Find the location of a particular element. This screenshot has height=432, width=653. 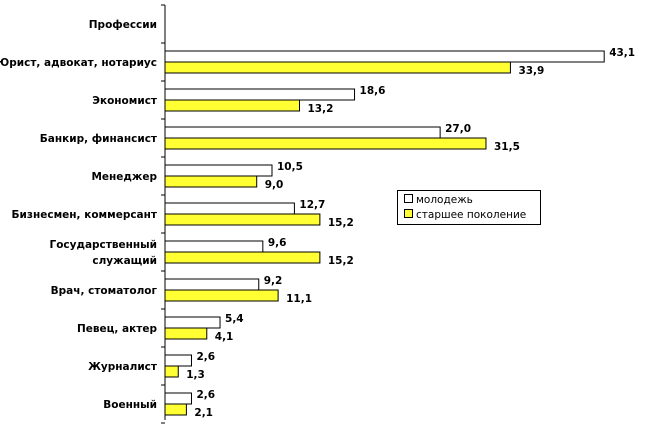

data-label: 9,6 is located at coordinates (277, 243).